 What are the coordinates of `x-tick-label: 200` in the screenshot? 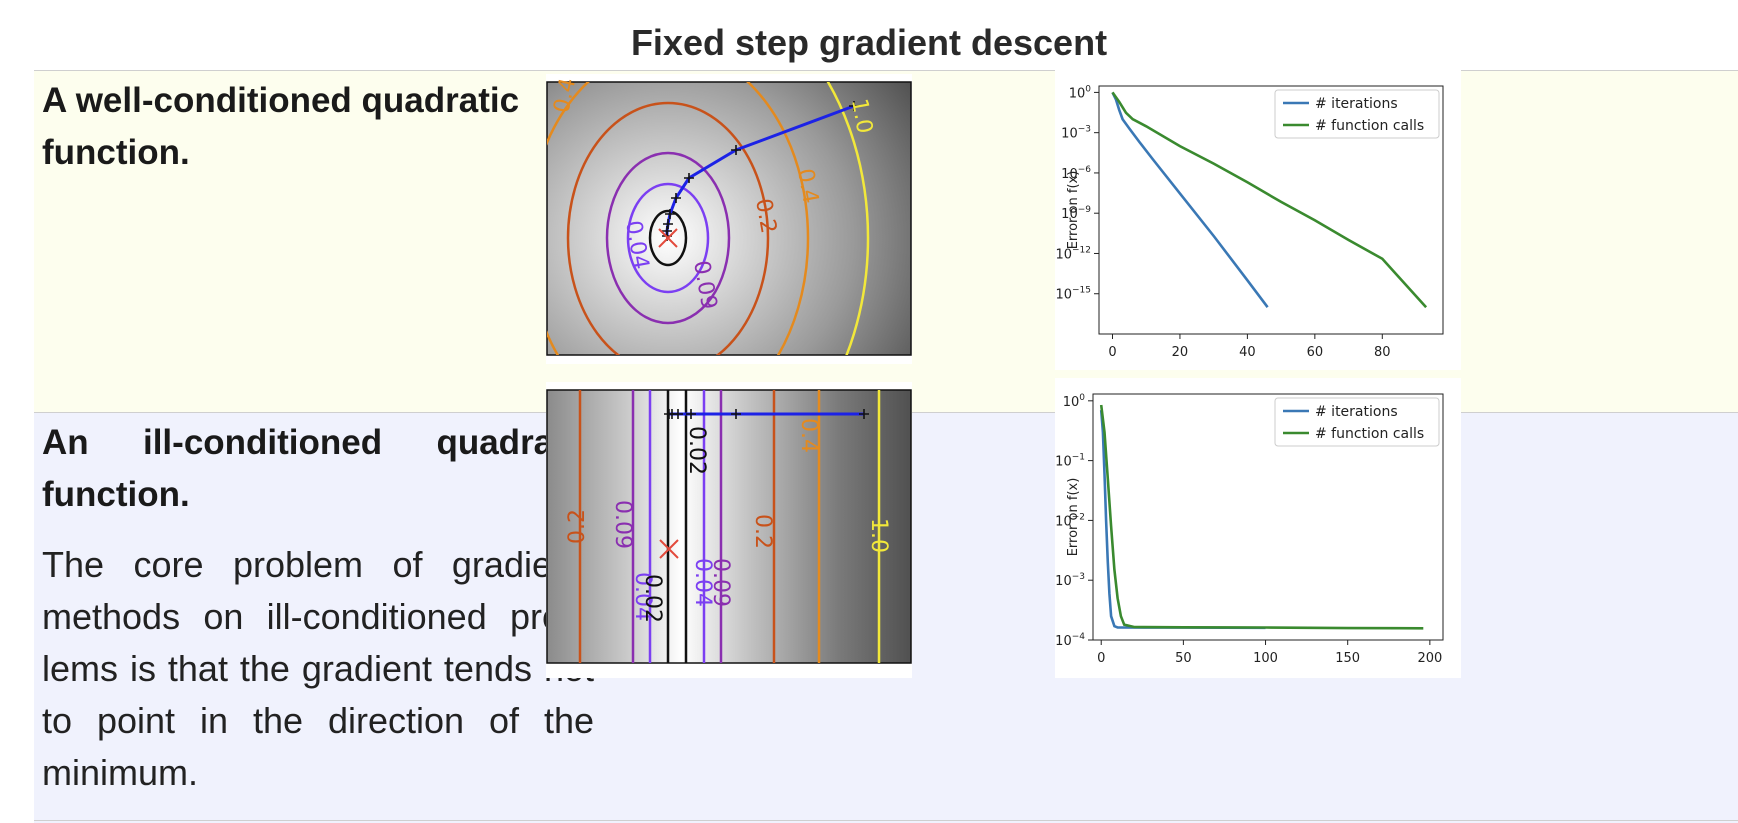 It's located at (1429, 658).